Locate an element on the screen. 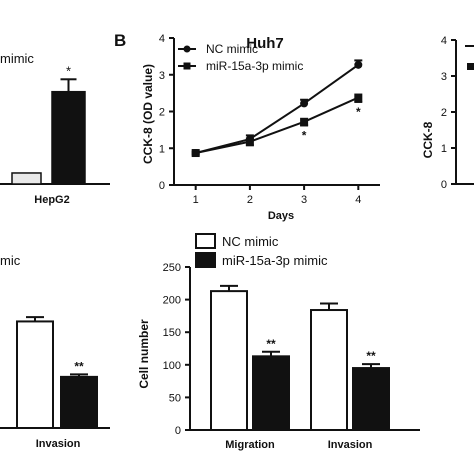 This screenshot has width=474, height=474. legend-cut-text: mimic is located at coordinates (17, 58).